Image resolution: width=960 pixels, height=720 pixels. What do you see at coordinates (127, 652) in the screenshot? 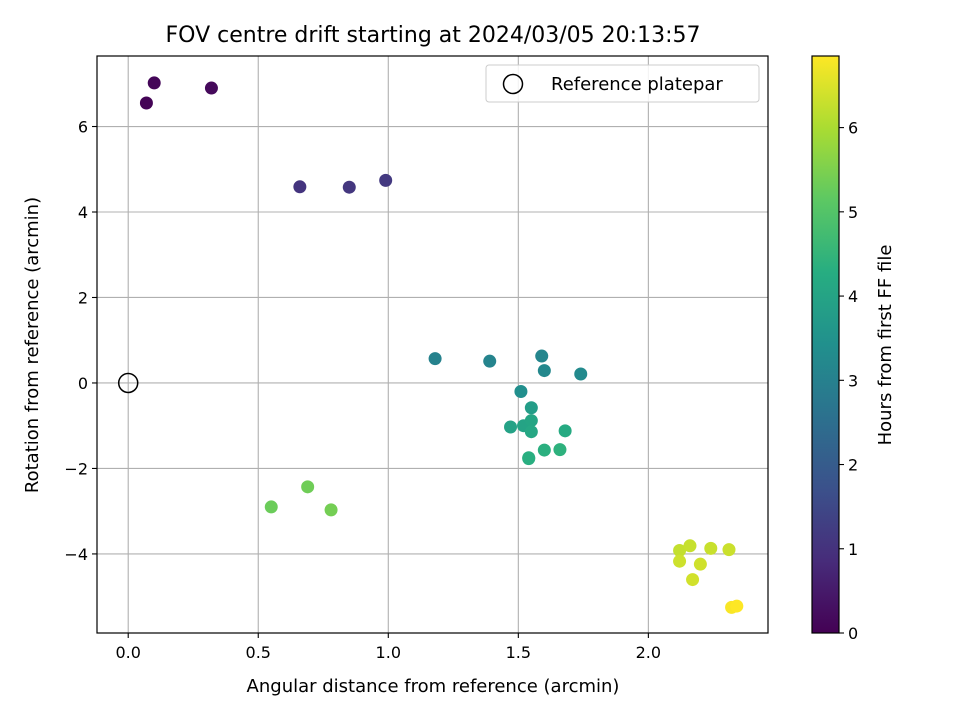
I see `x-tick-label: 0.0` at bounding box center [127, 652].